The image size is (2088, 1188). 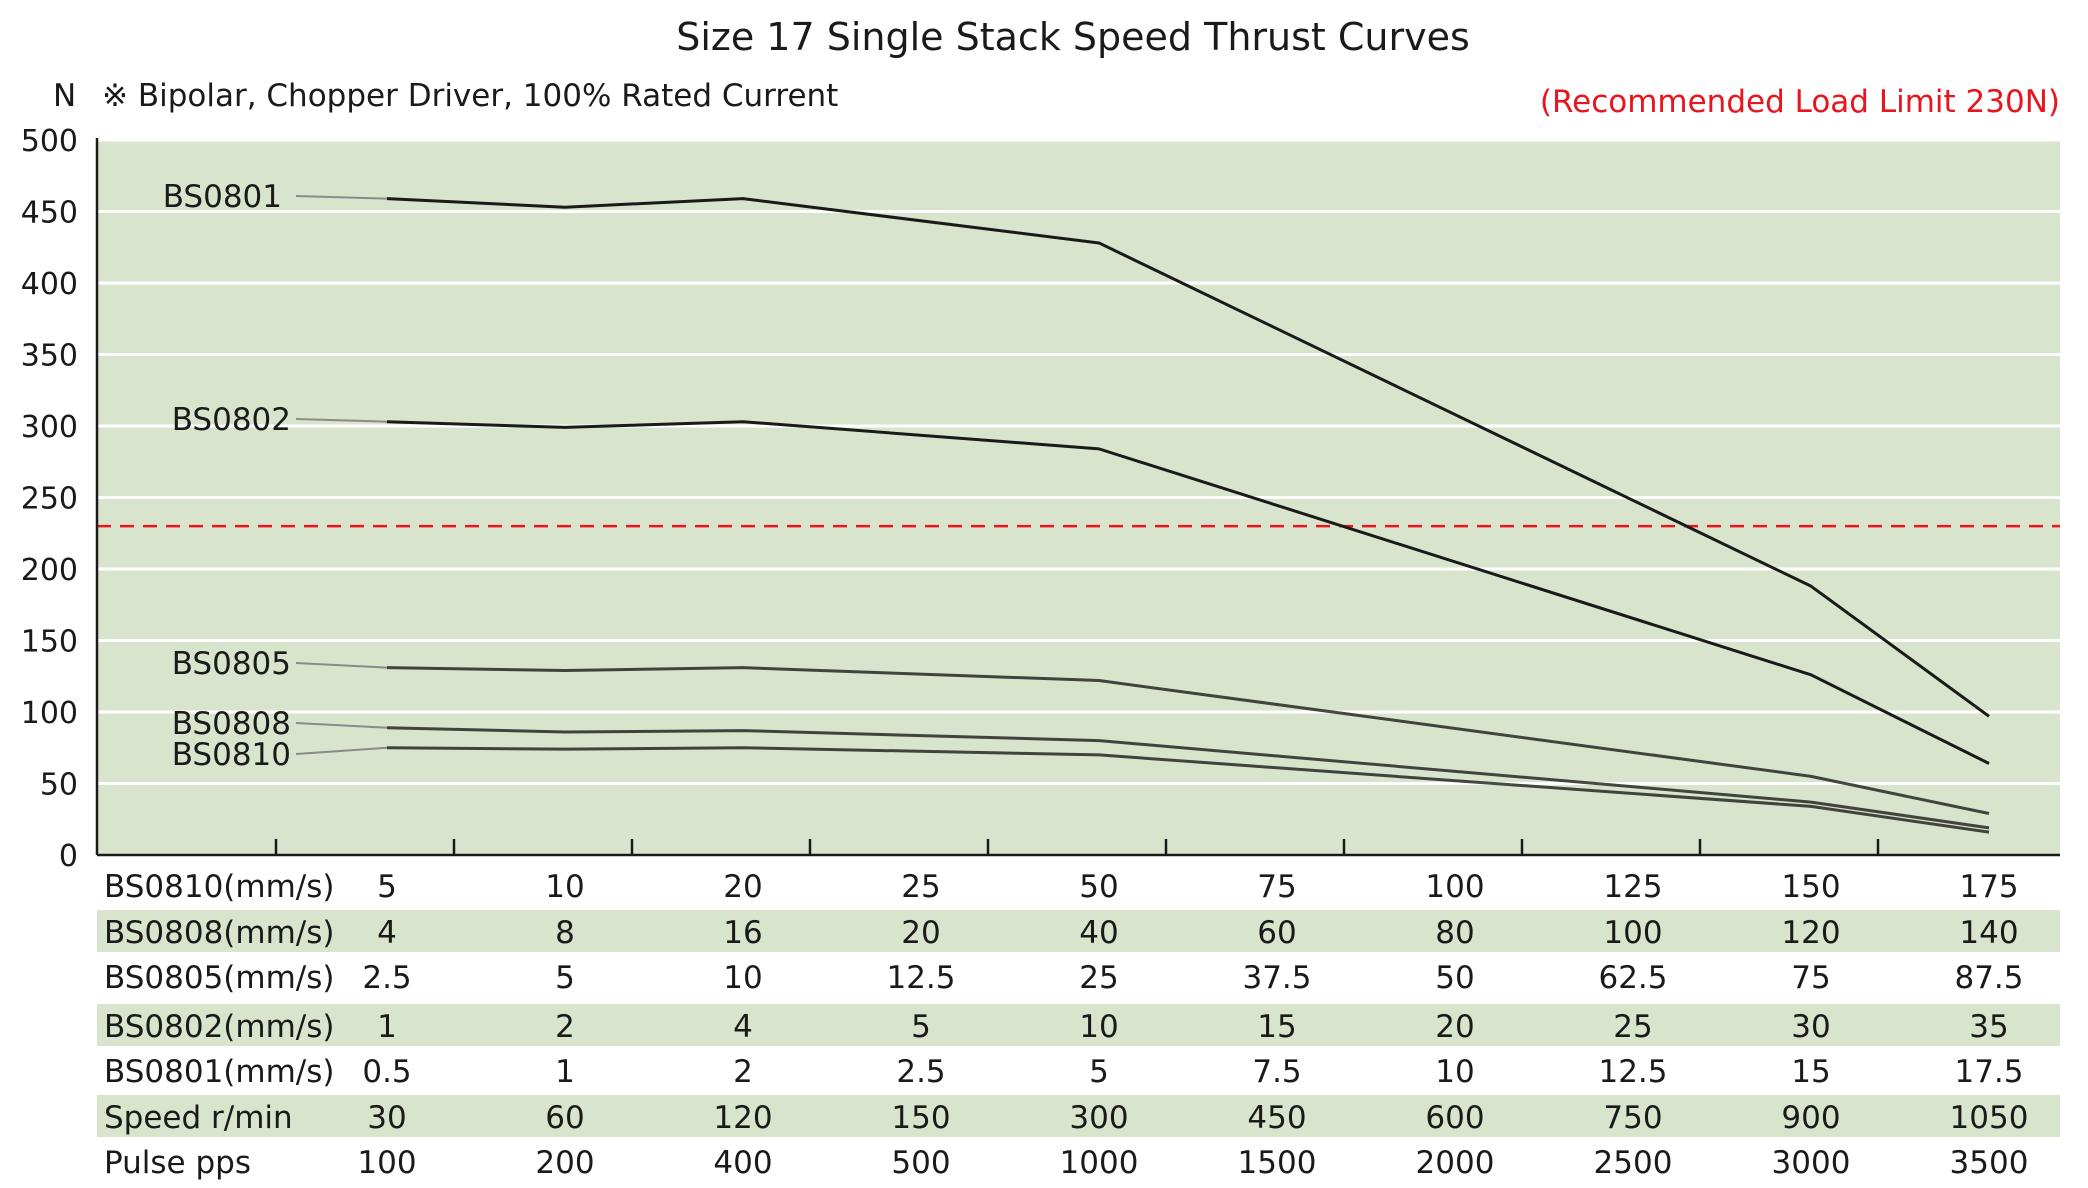 I want to click on series-label: BS0801, so click(x=222, y=197).